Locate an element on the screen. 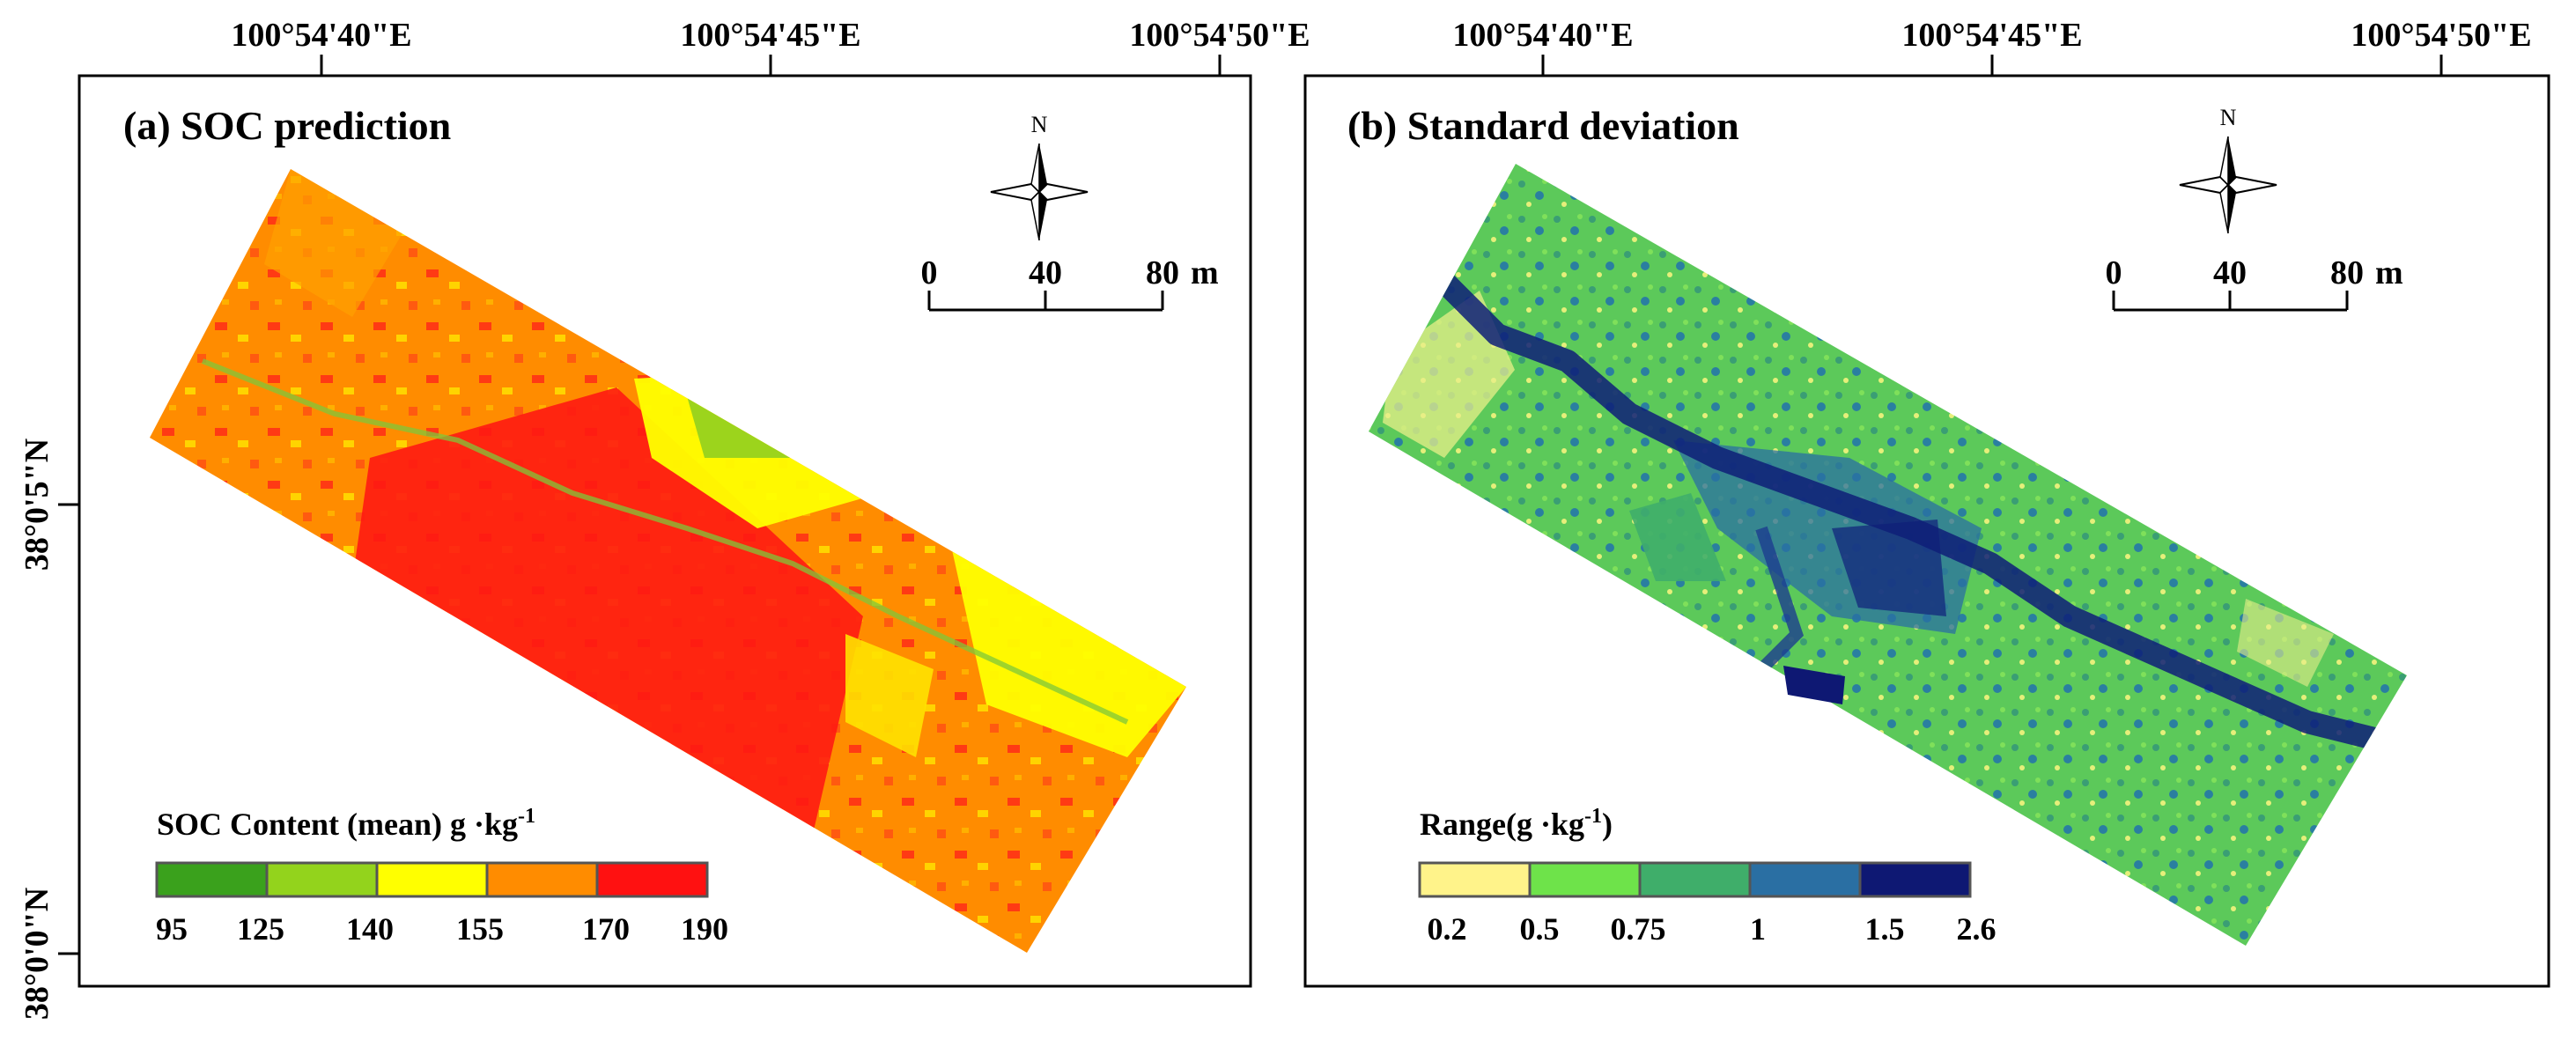  panel-title: (a) SOC prediction is located at coordinates (287, 125).